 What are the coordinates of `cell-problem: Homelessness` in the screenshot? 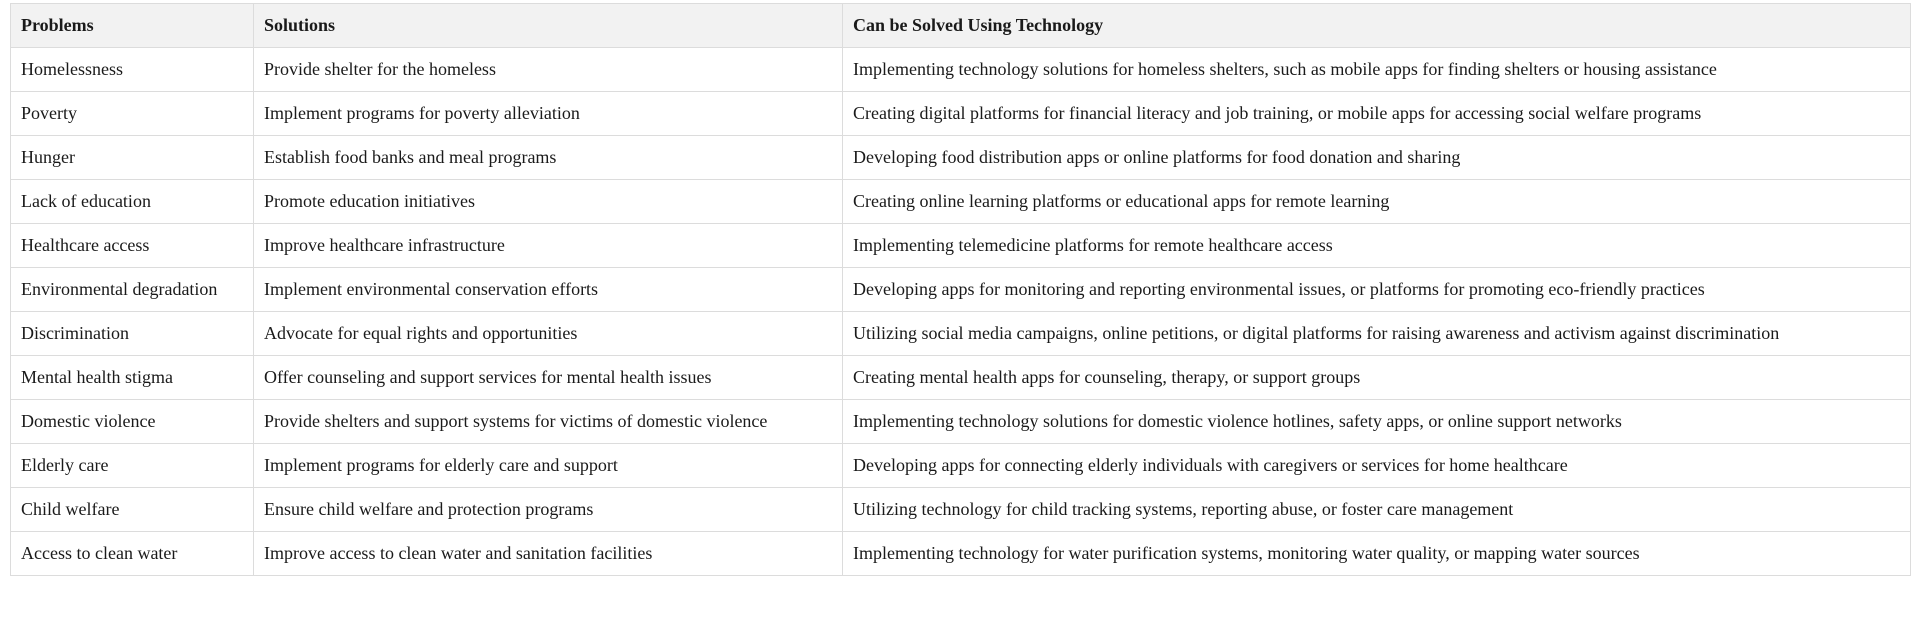 It's located at (132, 69).